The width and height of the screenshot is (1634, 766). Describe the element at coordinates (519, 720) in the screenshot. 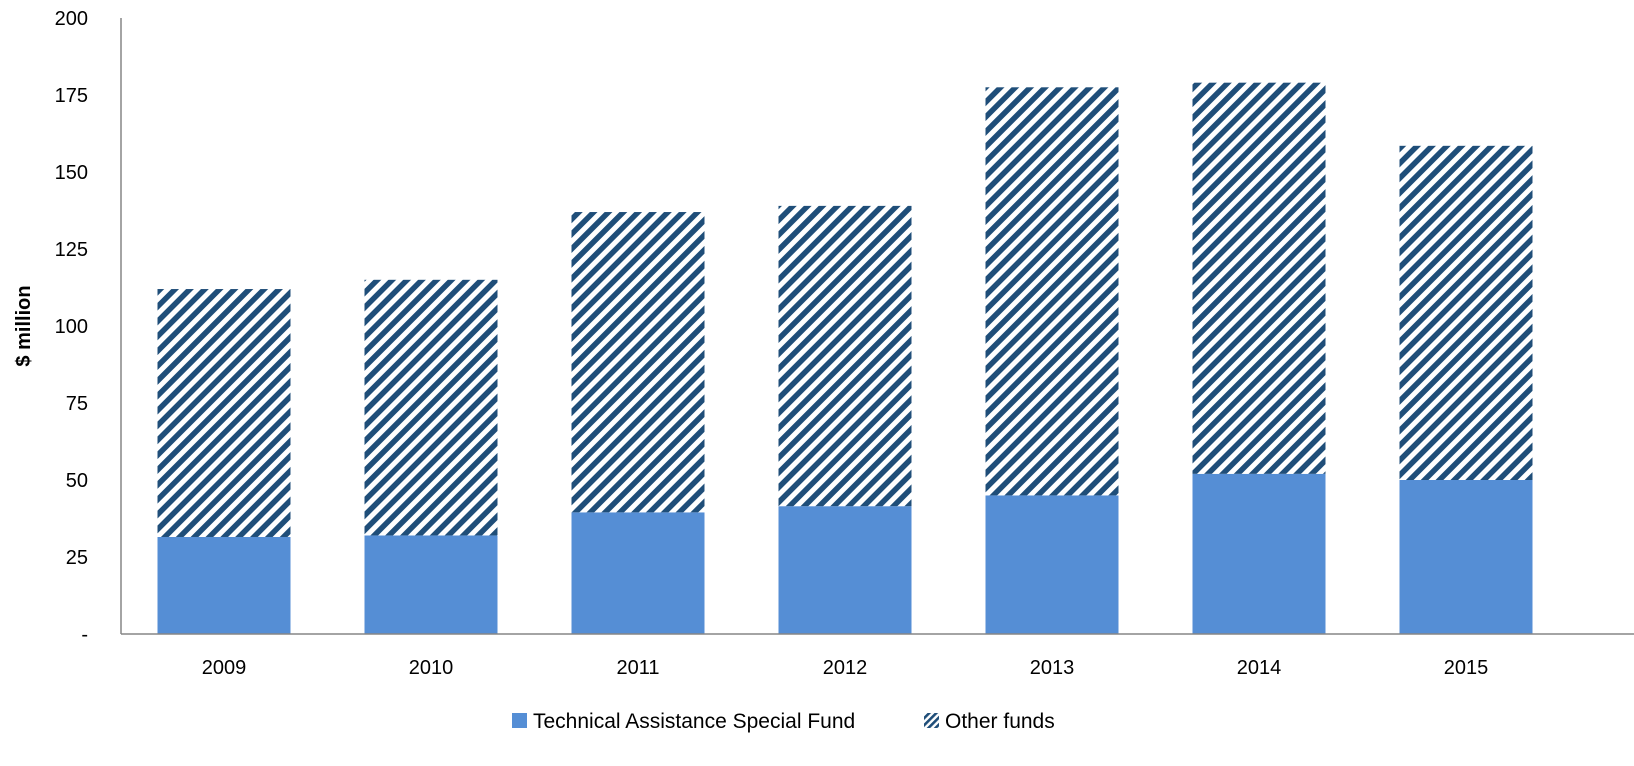

I see `legend-swatch-technical-assistance-special-fund` at that location.